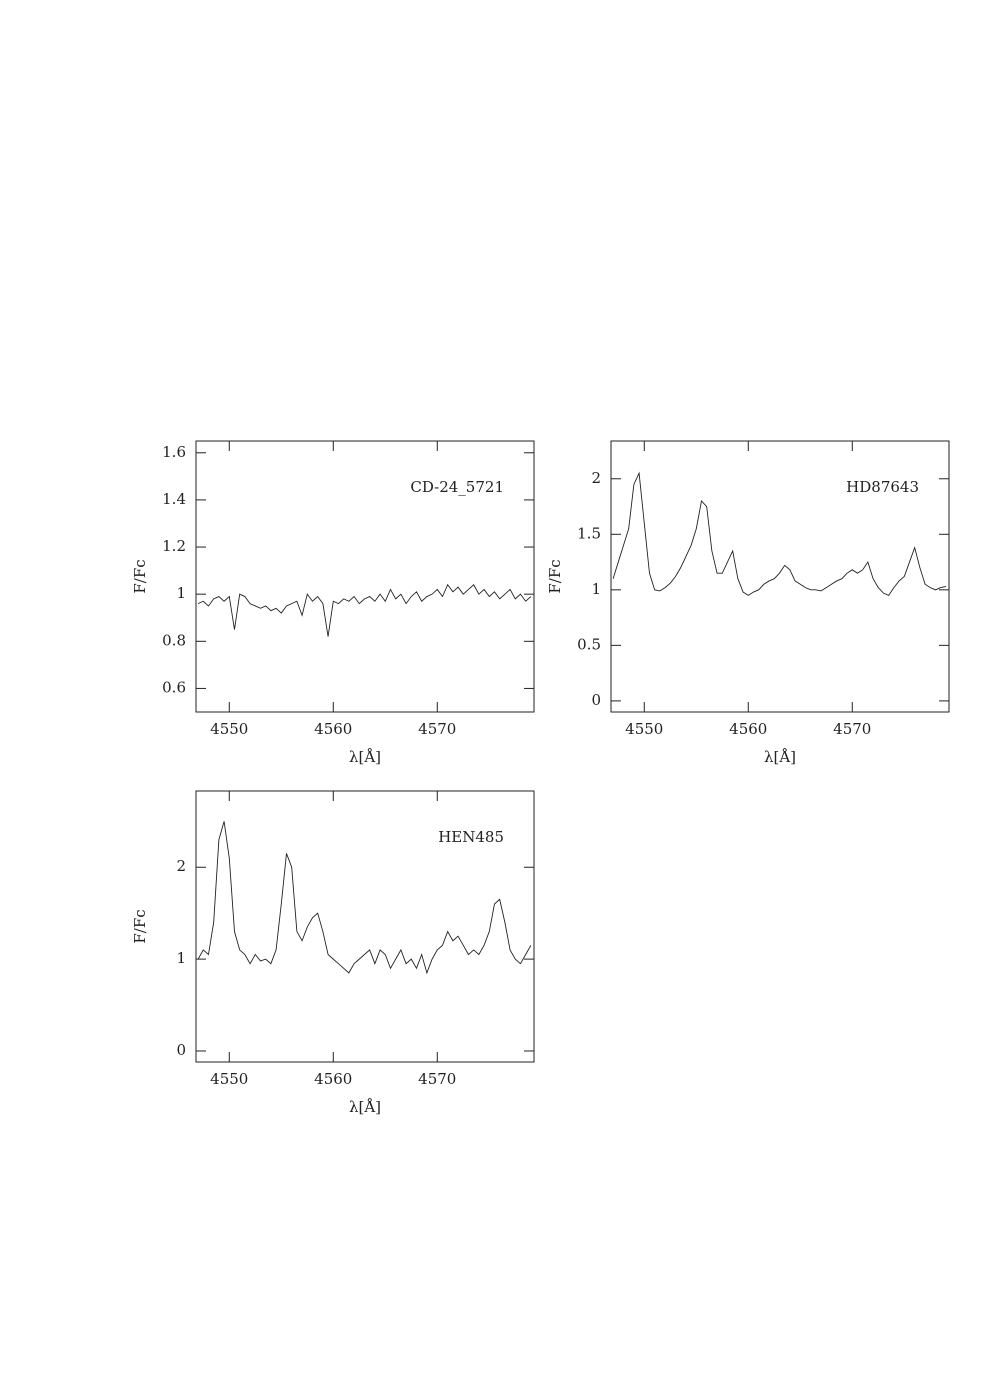 This screenshot has width=981, height=1386. I want to click on panel-label: CD-24_5721, so click(457, 487).